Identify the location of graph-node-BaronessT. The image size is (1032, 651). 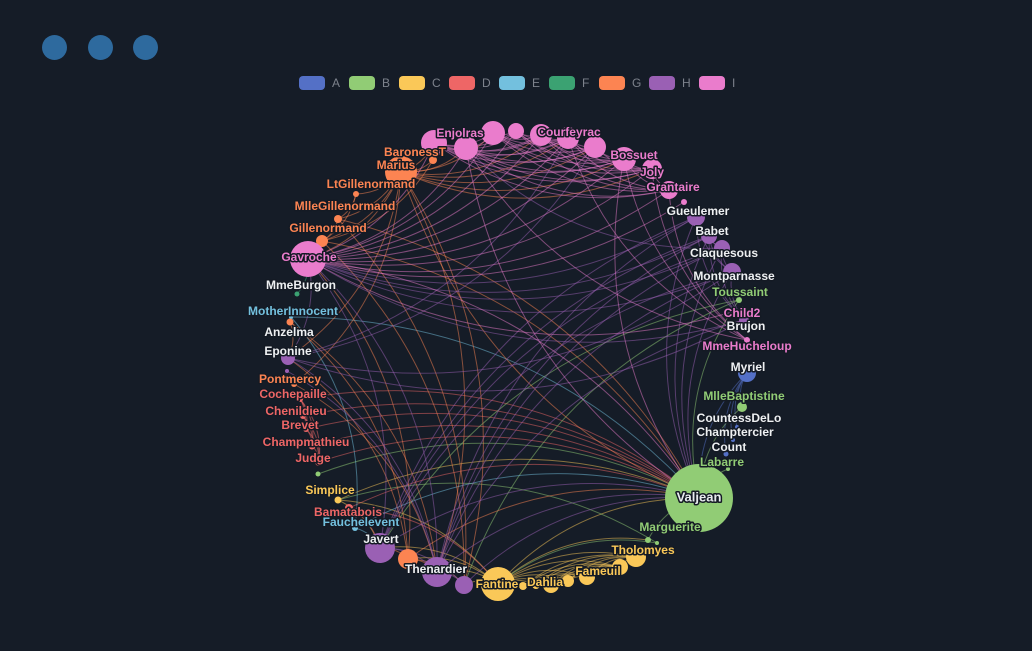
(433, 160).